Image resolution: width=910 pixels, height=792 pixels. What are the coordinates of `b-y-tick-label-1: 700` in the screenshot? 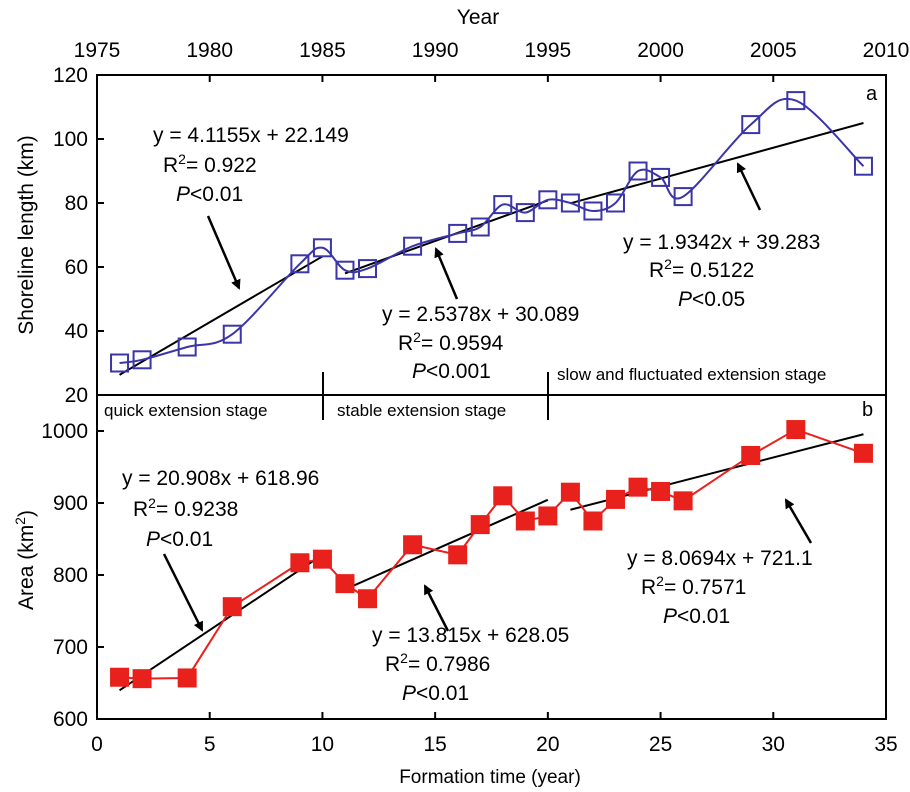 It's located at (70, 647).